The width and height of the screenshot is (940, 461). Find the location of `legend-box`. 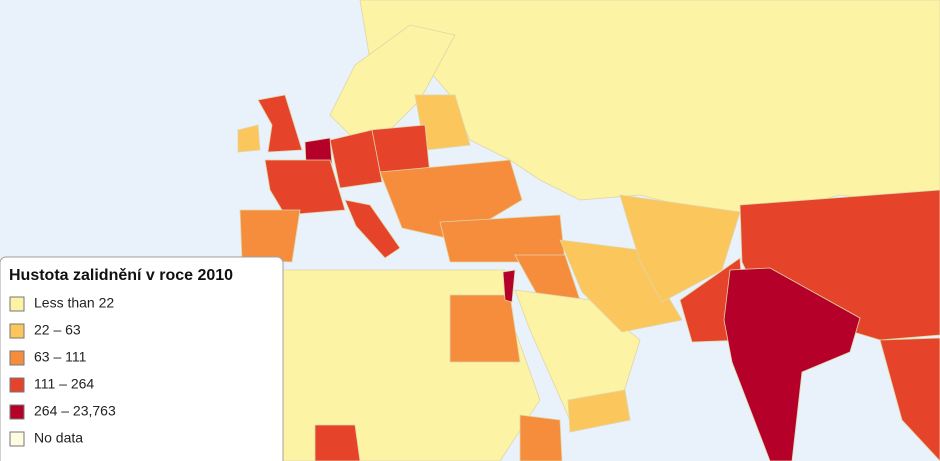

legend-box is located at coordinates (142, 358).